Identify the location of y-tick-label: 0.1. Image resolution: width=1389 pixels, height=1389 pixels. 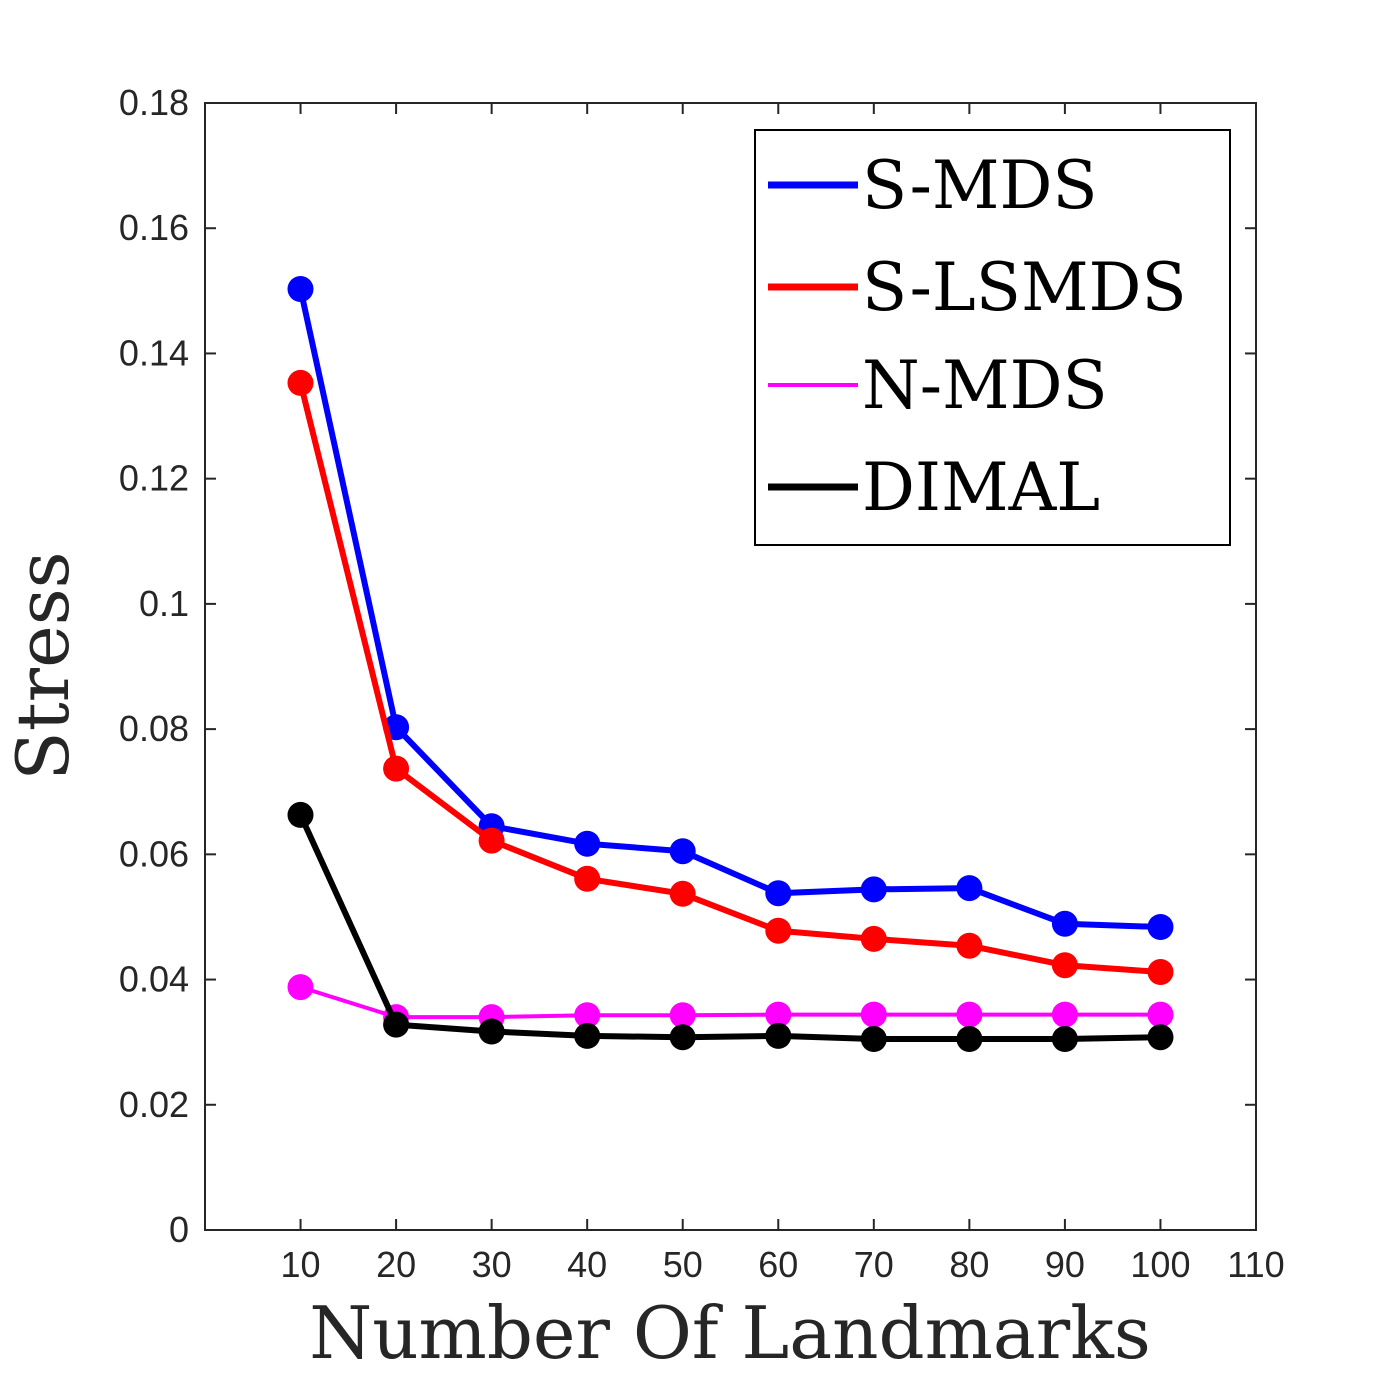
(164, 603).